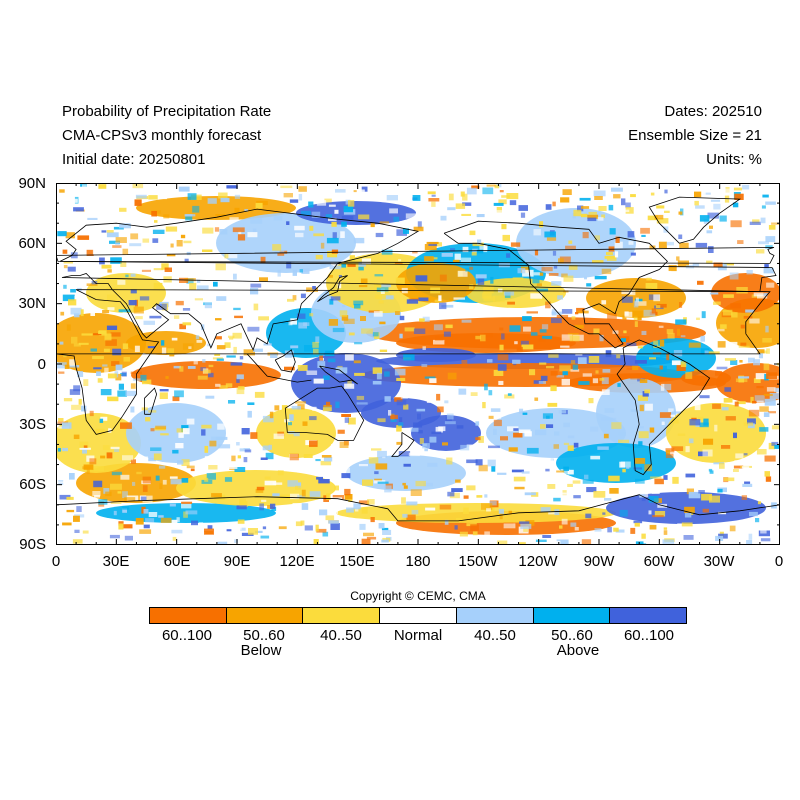 This screenshot has width=800, height=800. Describe the element at coordinates (264, 635) in the screenshot. I see `legend-label-below-50-60: 50..60` at that location.